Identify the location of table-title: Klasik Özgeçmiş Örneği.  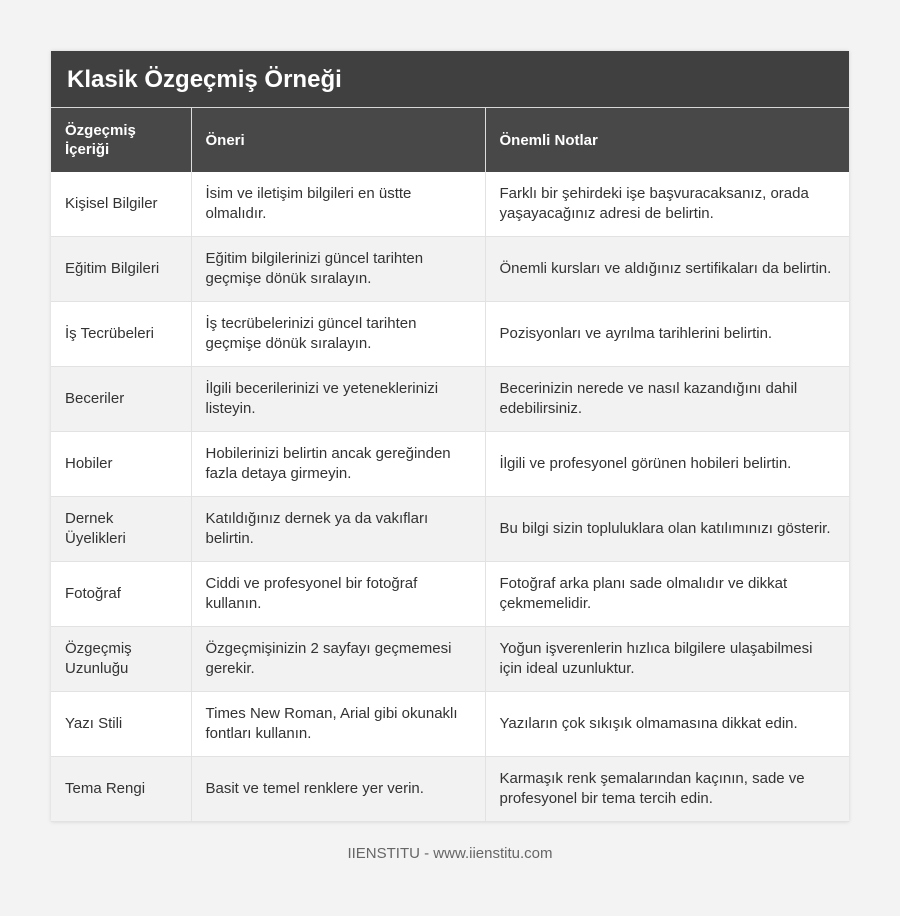
(450, 79).